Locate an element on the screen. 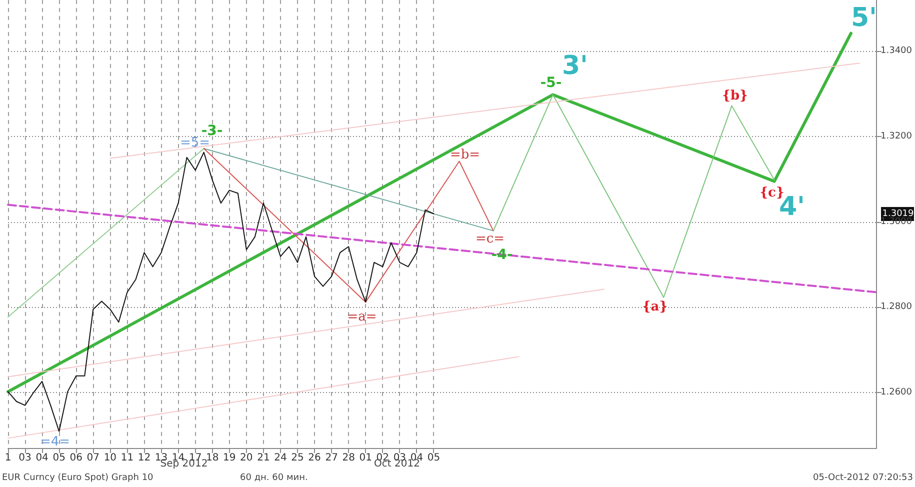  text: 1.3019 is located at coordinates (898, 214).